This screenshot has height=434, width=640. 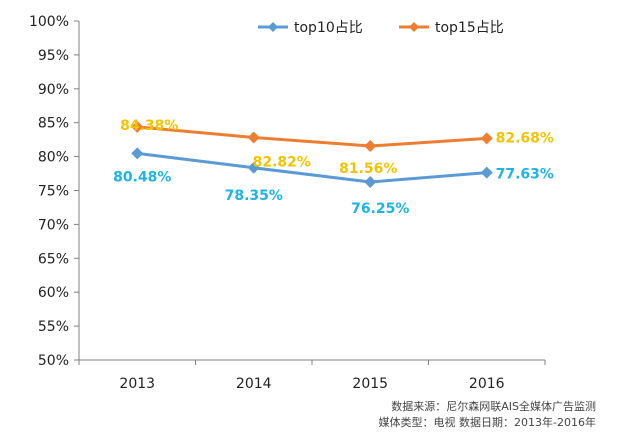 I want to click on data-label-series-1: 78.35%, so click(x=254, y=196).